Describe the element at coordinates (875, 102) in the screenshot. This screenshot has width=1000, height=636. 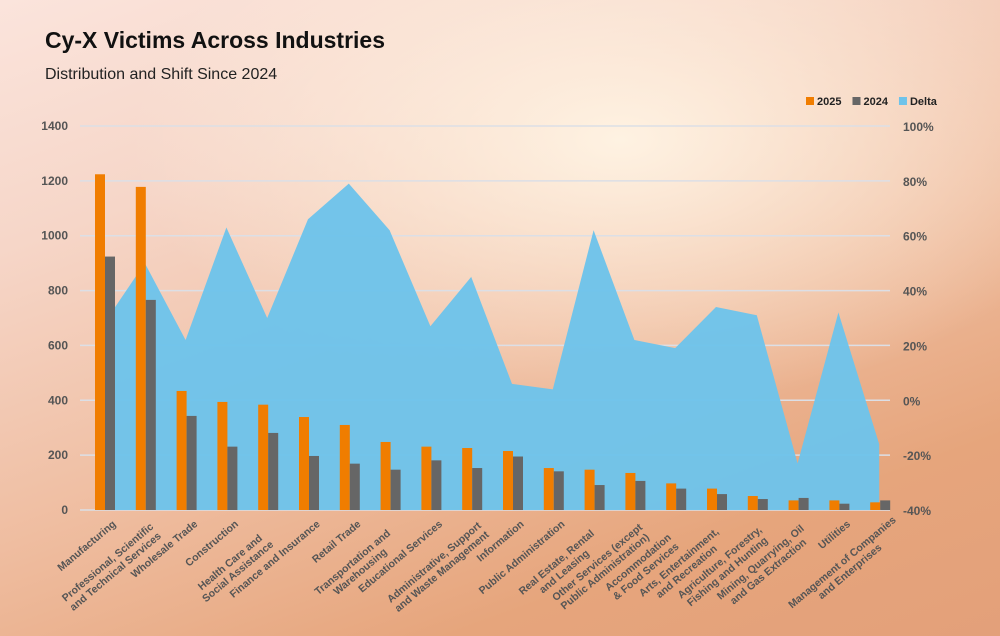
I see `legend-label: 2024` at that location.